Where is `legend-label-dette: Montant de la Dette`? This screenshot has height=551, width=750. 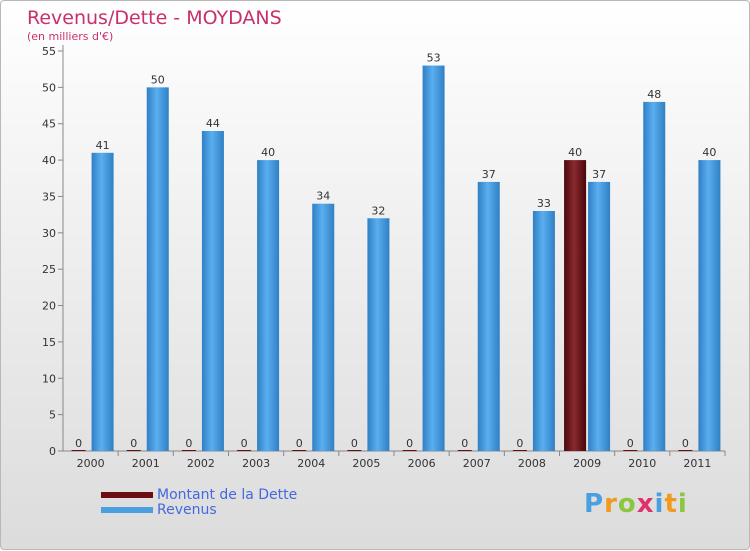
legend-label-dette: Montant de la Dette is located at coordinates (227, 494).